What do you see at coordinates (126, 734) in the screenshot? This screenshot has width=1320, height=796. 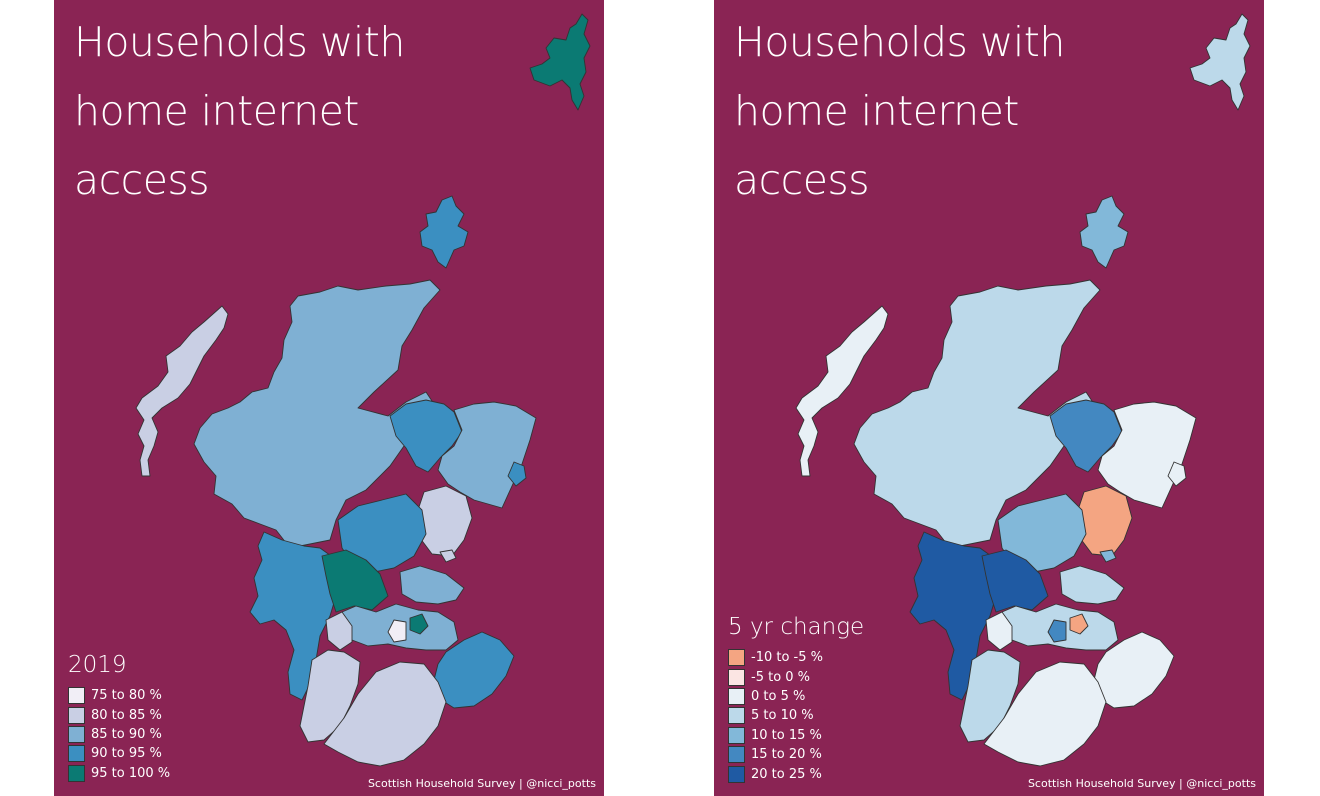 I see `legend-label: 85 to 90 %` at bounding box center [126, 734].